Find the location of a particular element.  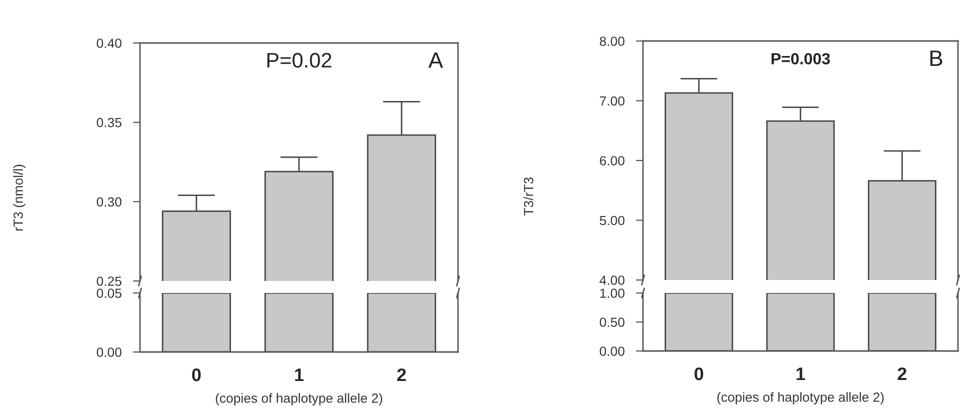

y-tick-label: 5.00 is located at coordinates (612, 221).